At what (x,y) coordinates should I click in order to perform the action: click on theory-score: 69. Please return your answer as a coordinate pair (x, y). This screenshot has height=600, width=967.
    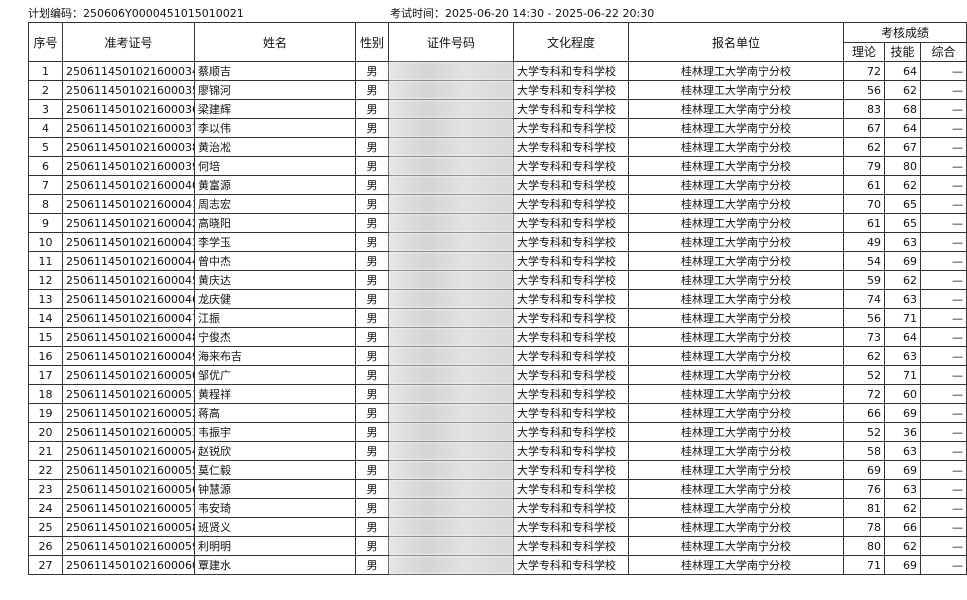
    Looking at the image, I should click on (864, 470).